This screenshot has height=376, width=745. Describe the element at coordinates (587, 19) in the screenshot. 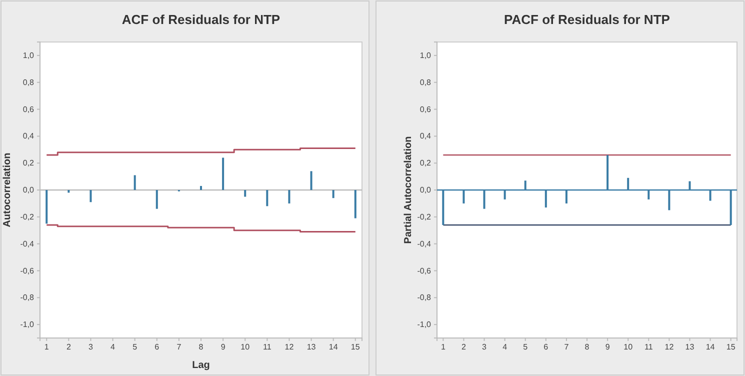

I see `chart-title: PACF of Residuals for NTP` at that location.